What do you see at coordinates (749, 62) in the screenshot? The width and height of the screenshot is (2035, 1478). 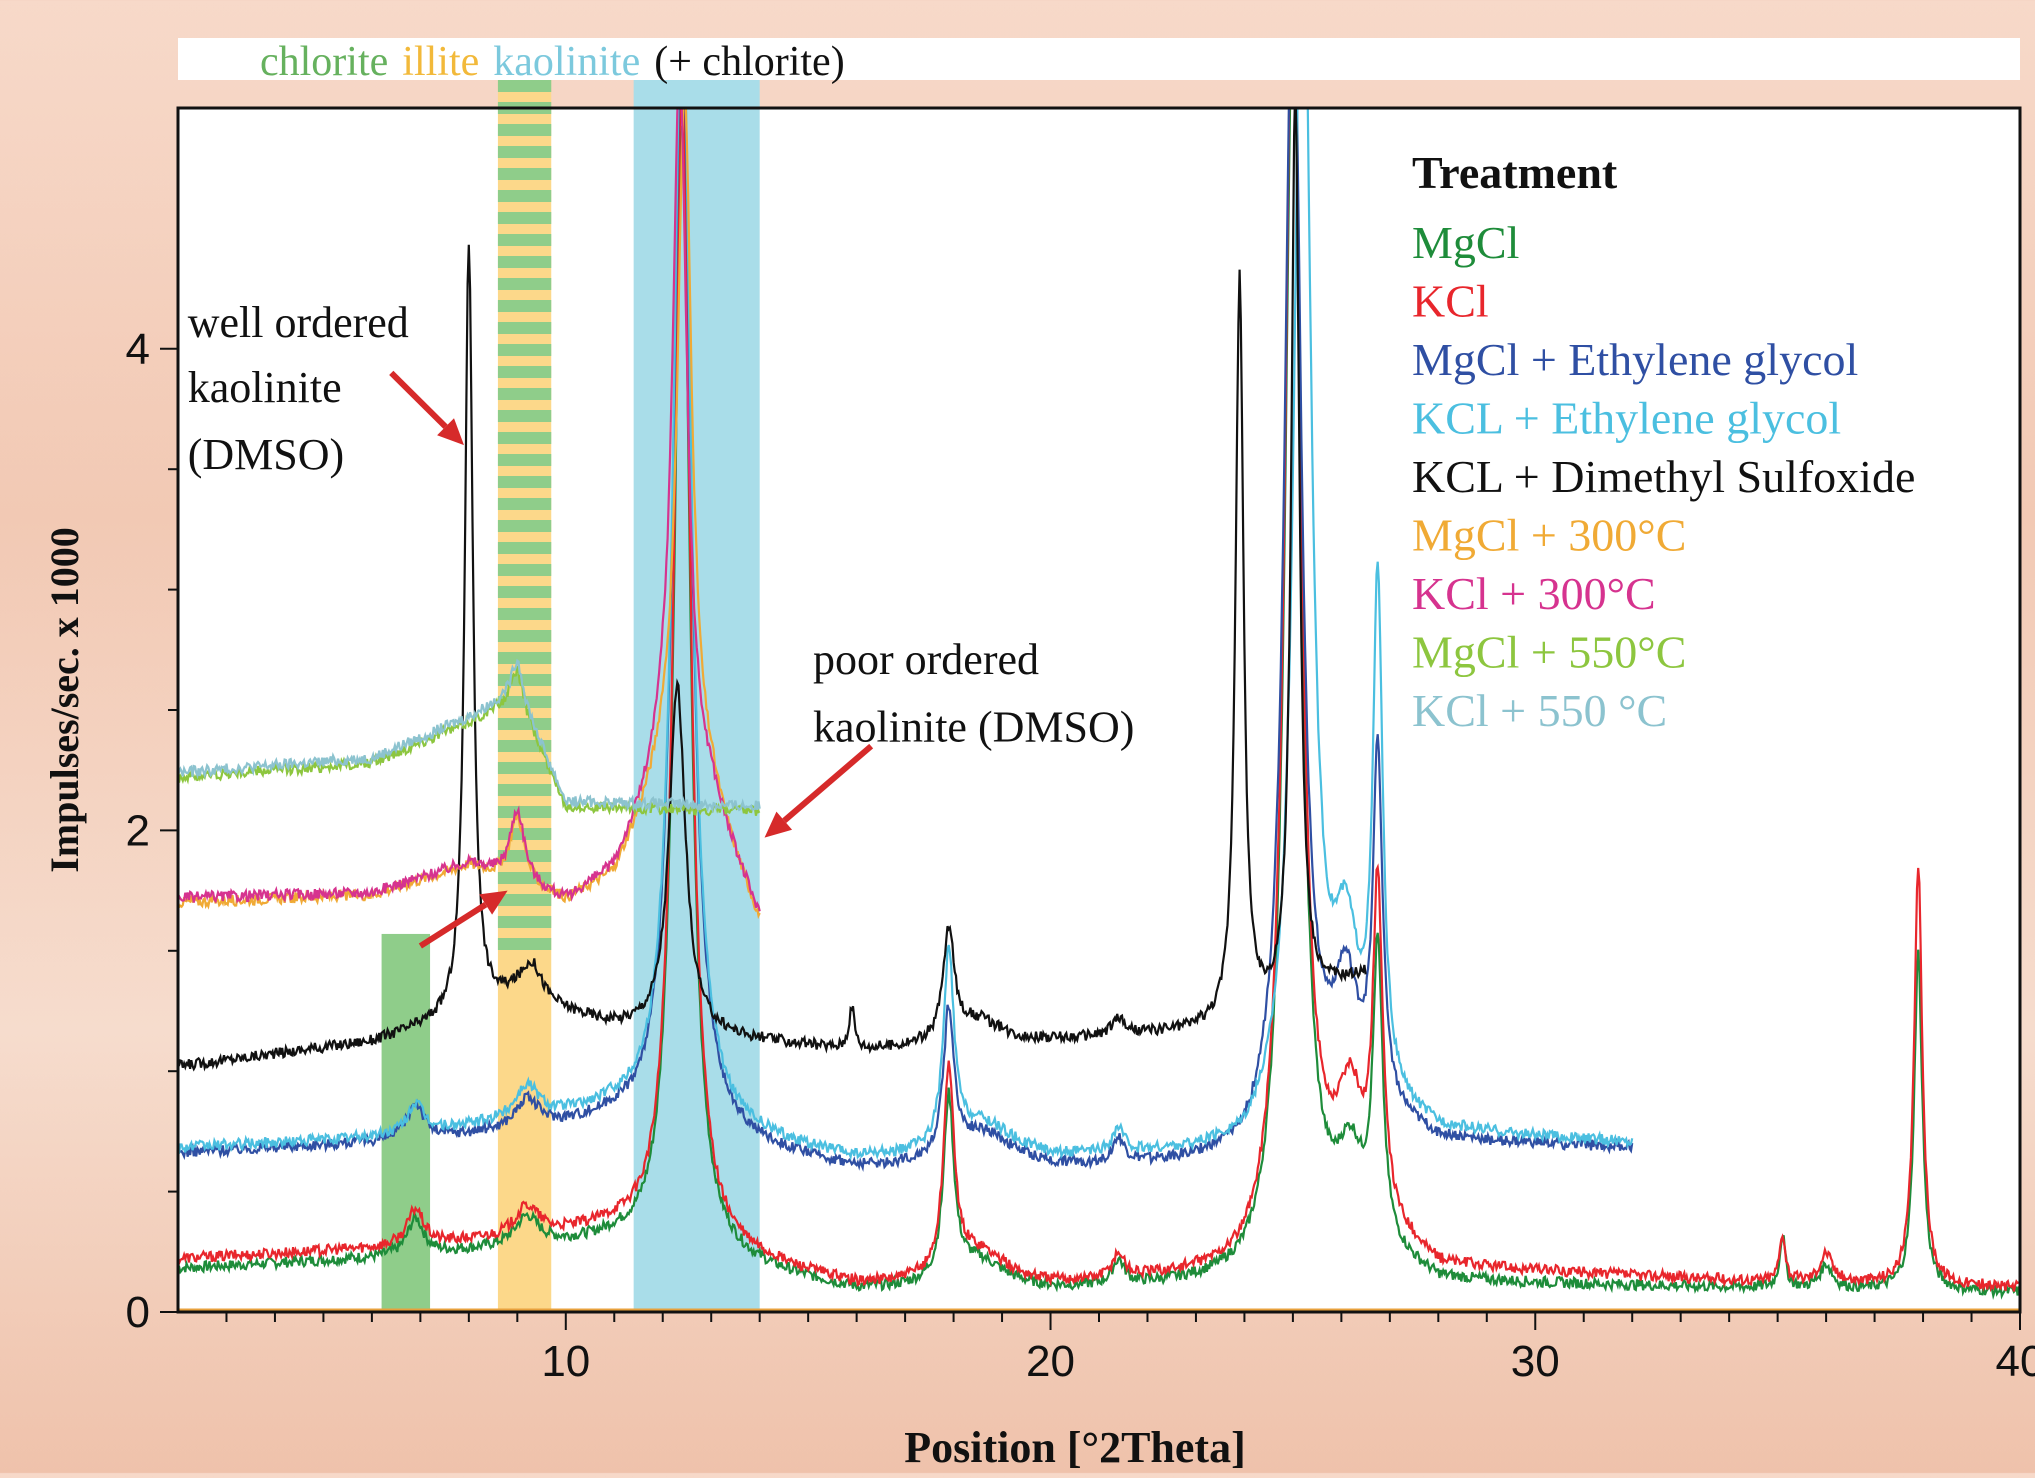 I see `header-word: (+ chlorite)` at bounding box center [749, 62].